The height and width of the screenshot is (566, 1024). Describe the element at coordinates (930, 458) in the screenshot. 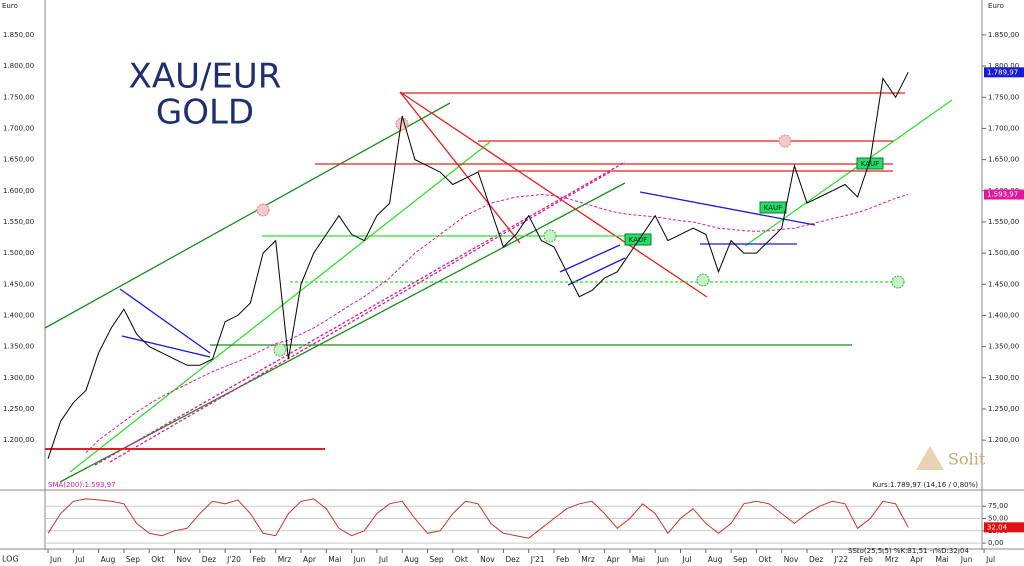

I see `logo-icon` at that location.